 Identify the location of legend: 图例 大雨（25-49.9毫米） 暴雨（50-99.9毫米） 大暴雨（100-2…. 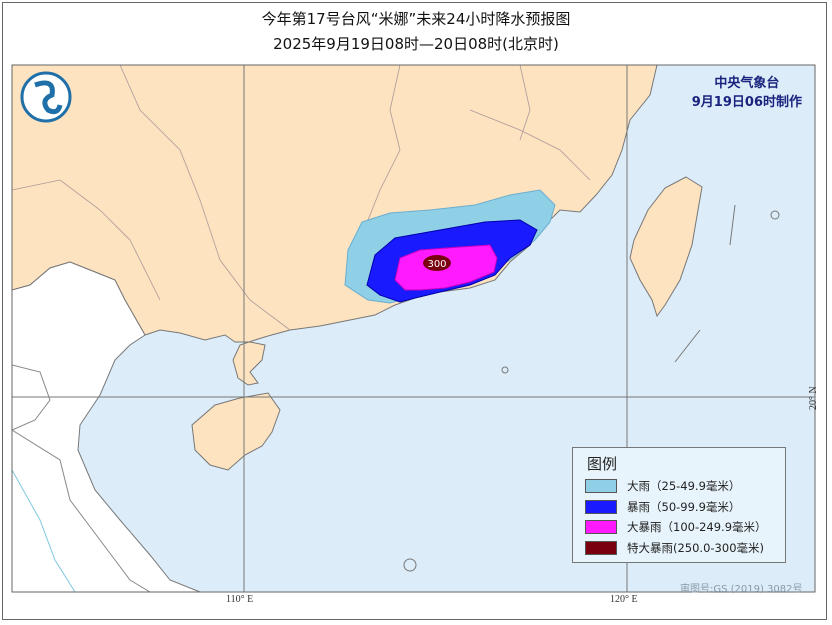
(679, 505).